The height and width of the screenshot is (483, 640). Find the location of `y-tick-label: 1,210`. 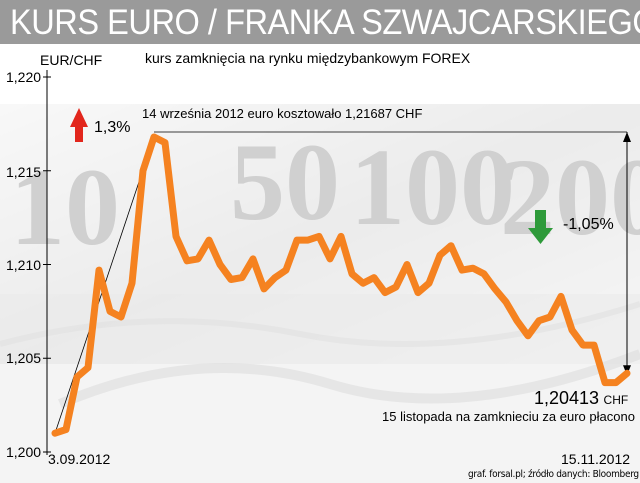

y-tick-label: 1,210 is located at coordinates (24, 265).